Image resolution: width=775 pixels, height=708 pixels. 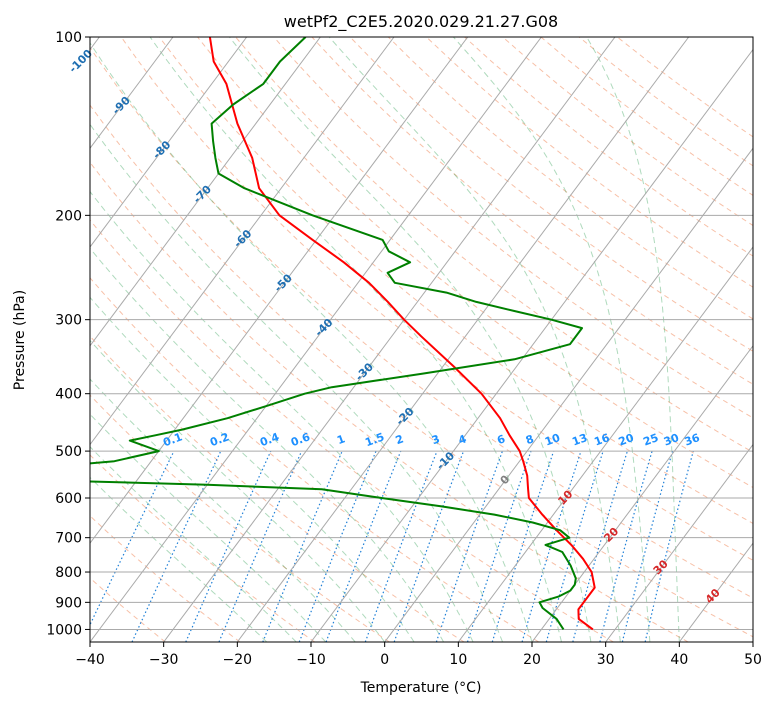 I want to click on y-tick-label: 400, so click(x=68, y=395).